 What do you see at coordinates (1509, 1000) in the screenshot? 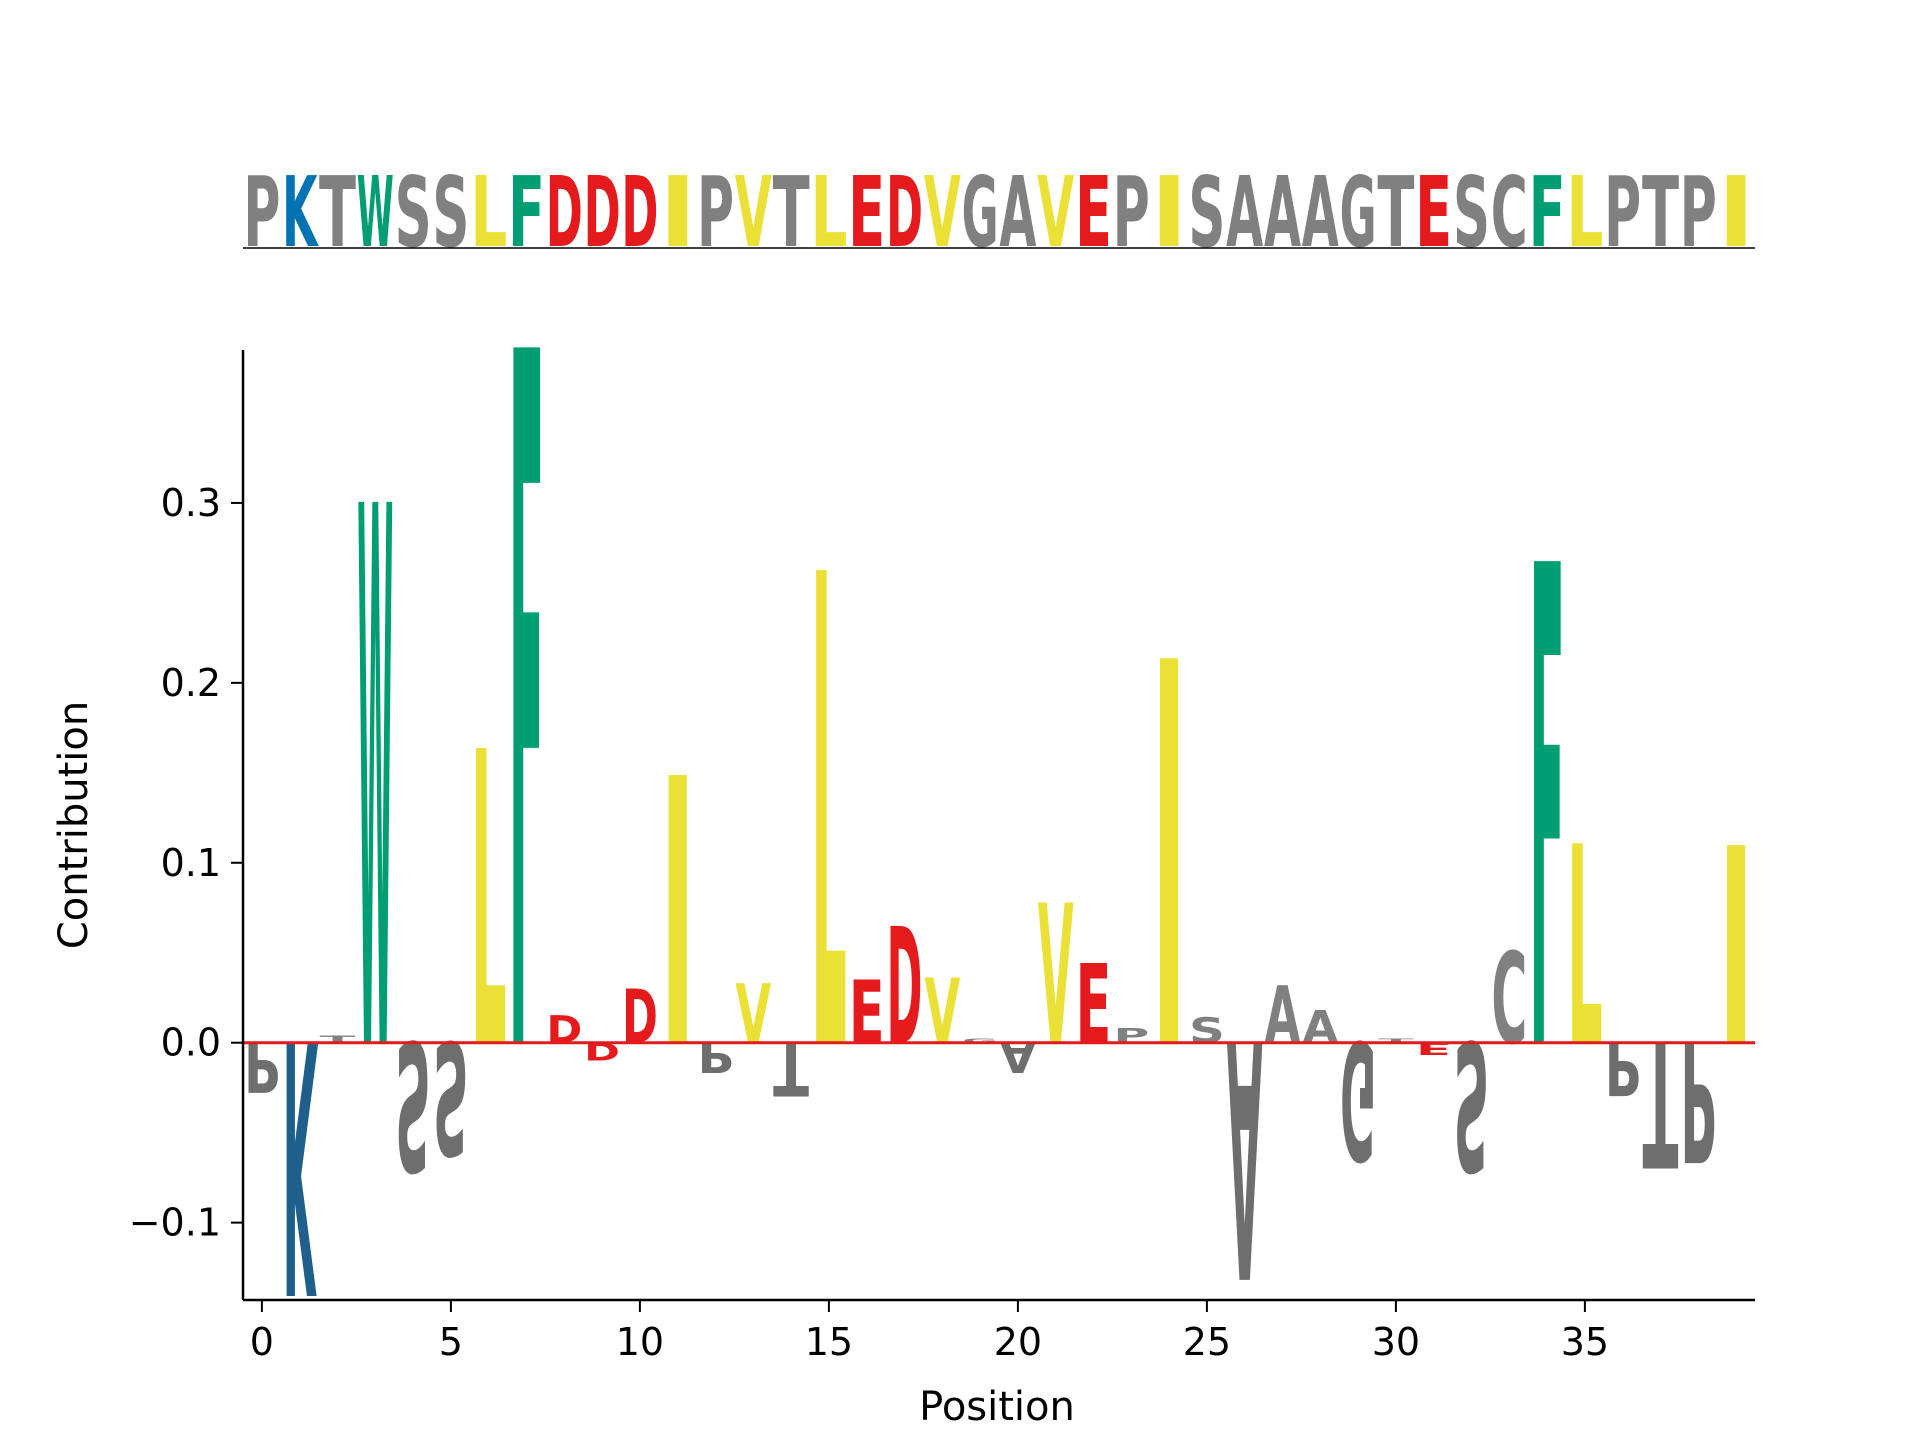
I see `logo-letter: C` at bounding box center [1509, 1000].